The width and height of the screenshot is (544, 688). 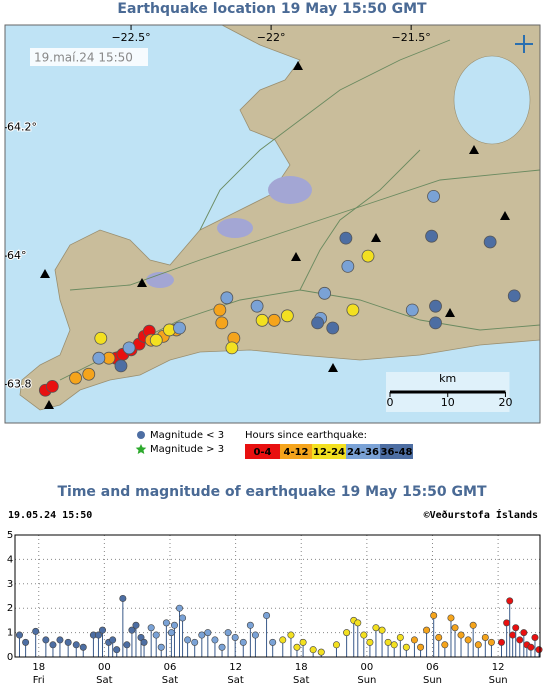 I want to click on legend-class: 24-36, so click(x=363, y=452).